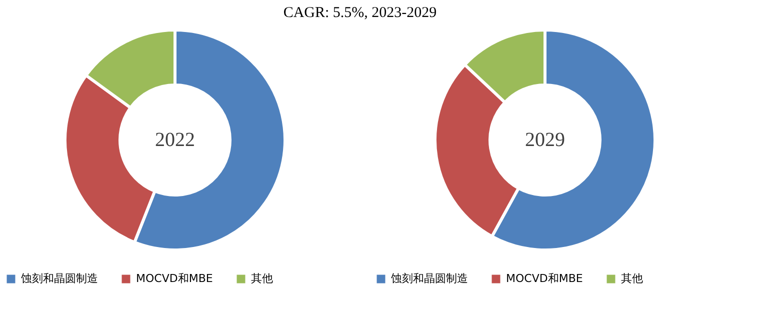 Image resolution: width=762 pixels, height=328 pixels. I want to click on legend-label: 蚀刻和晶圆制造, so click(59, 278).